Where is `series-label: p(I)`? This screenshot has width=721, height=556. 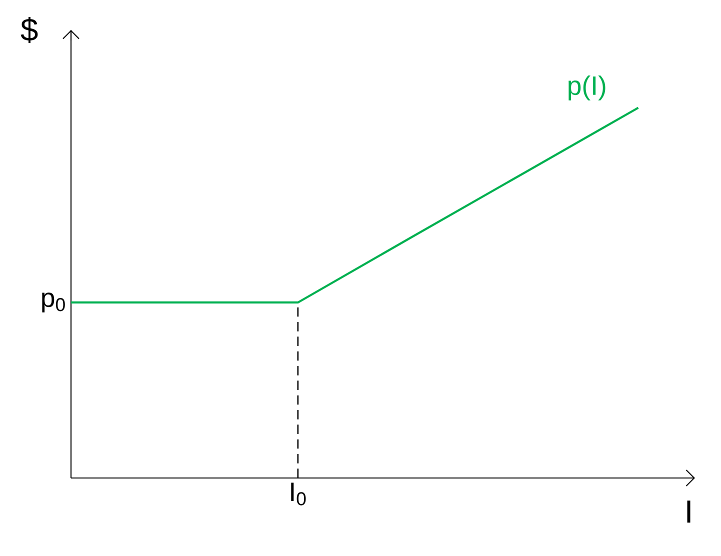
series-label: p(I) is located at coordinates (587, 88).